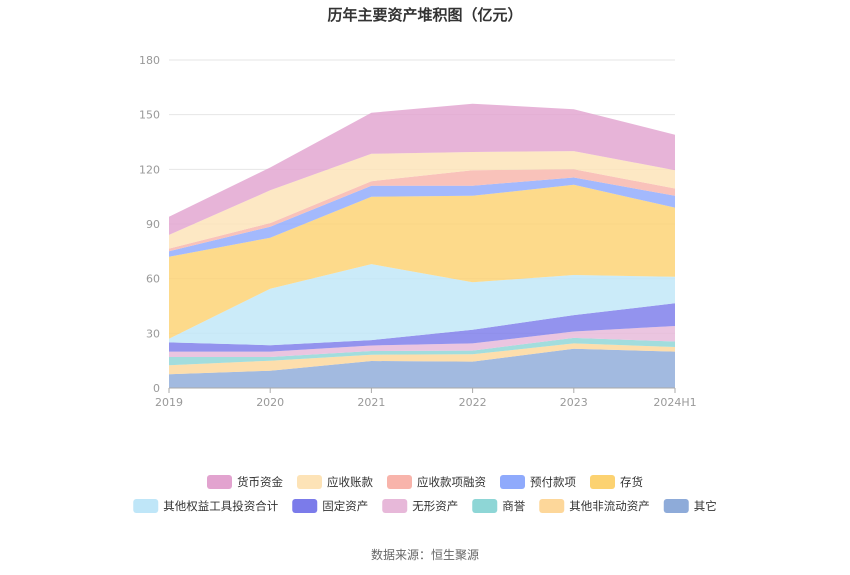  I want to click on legend-label: 商誉, so click(513, 506).